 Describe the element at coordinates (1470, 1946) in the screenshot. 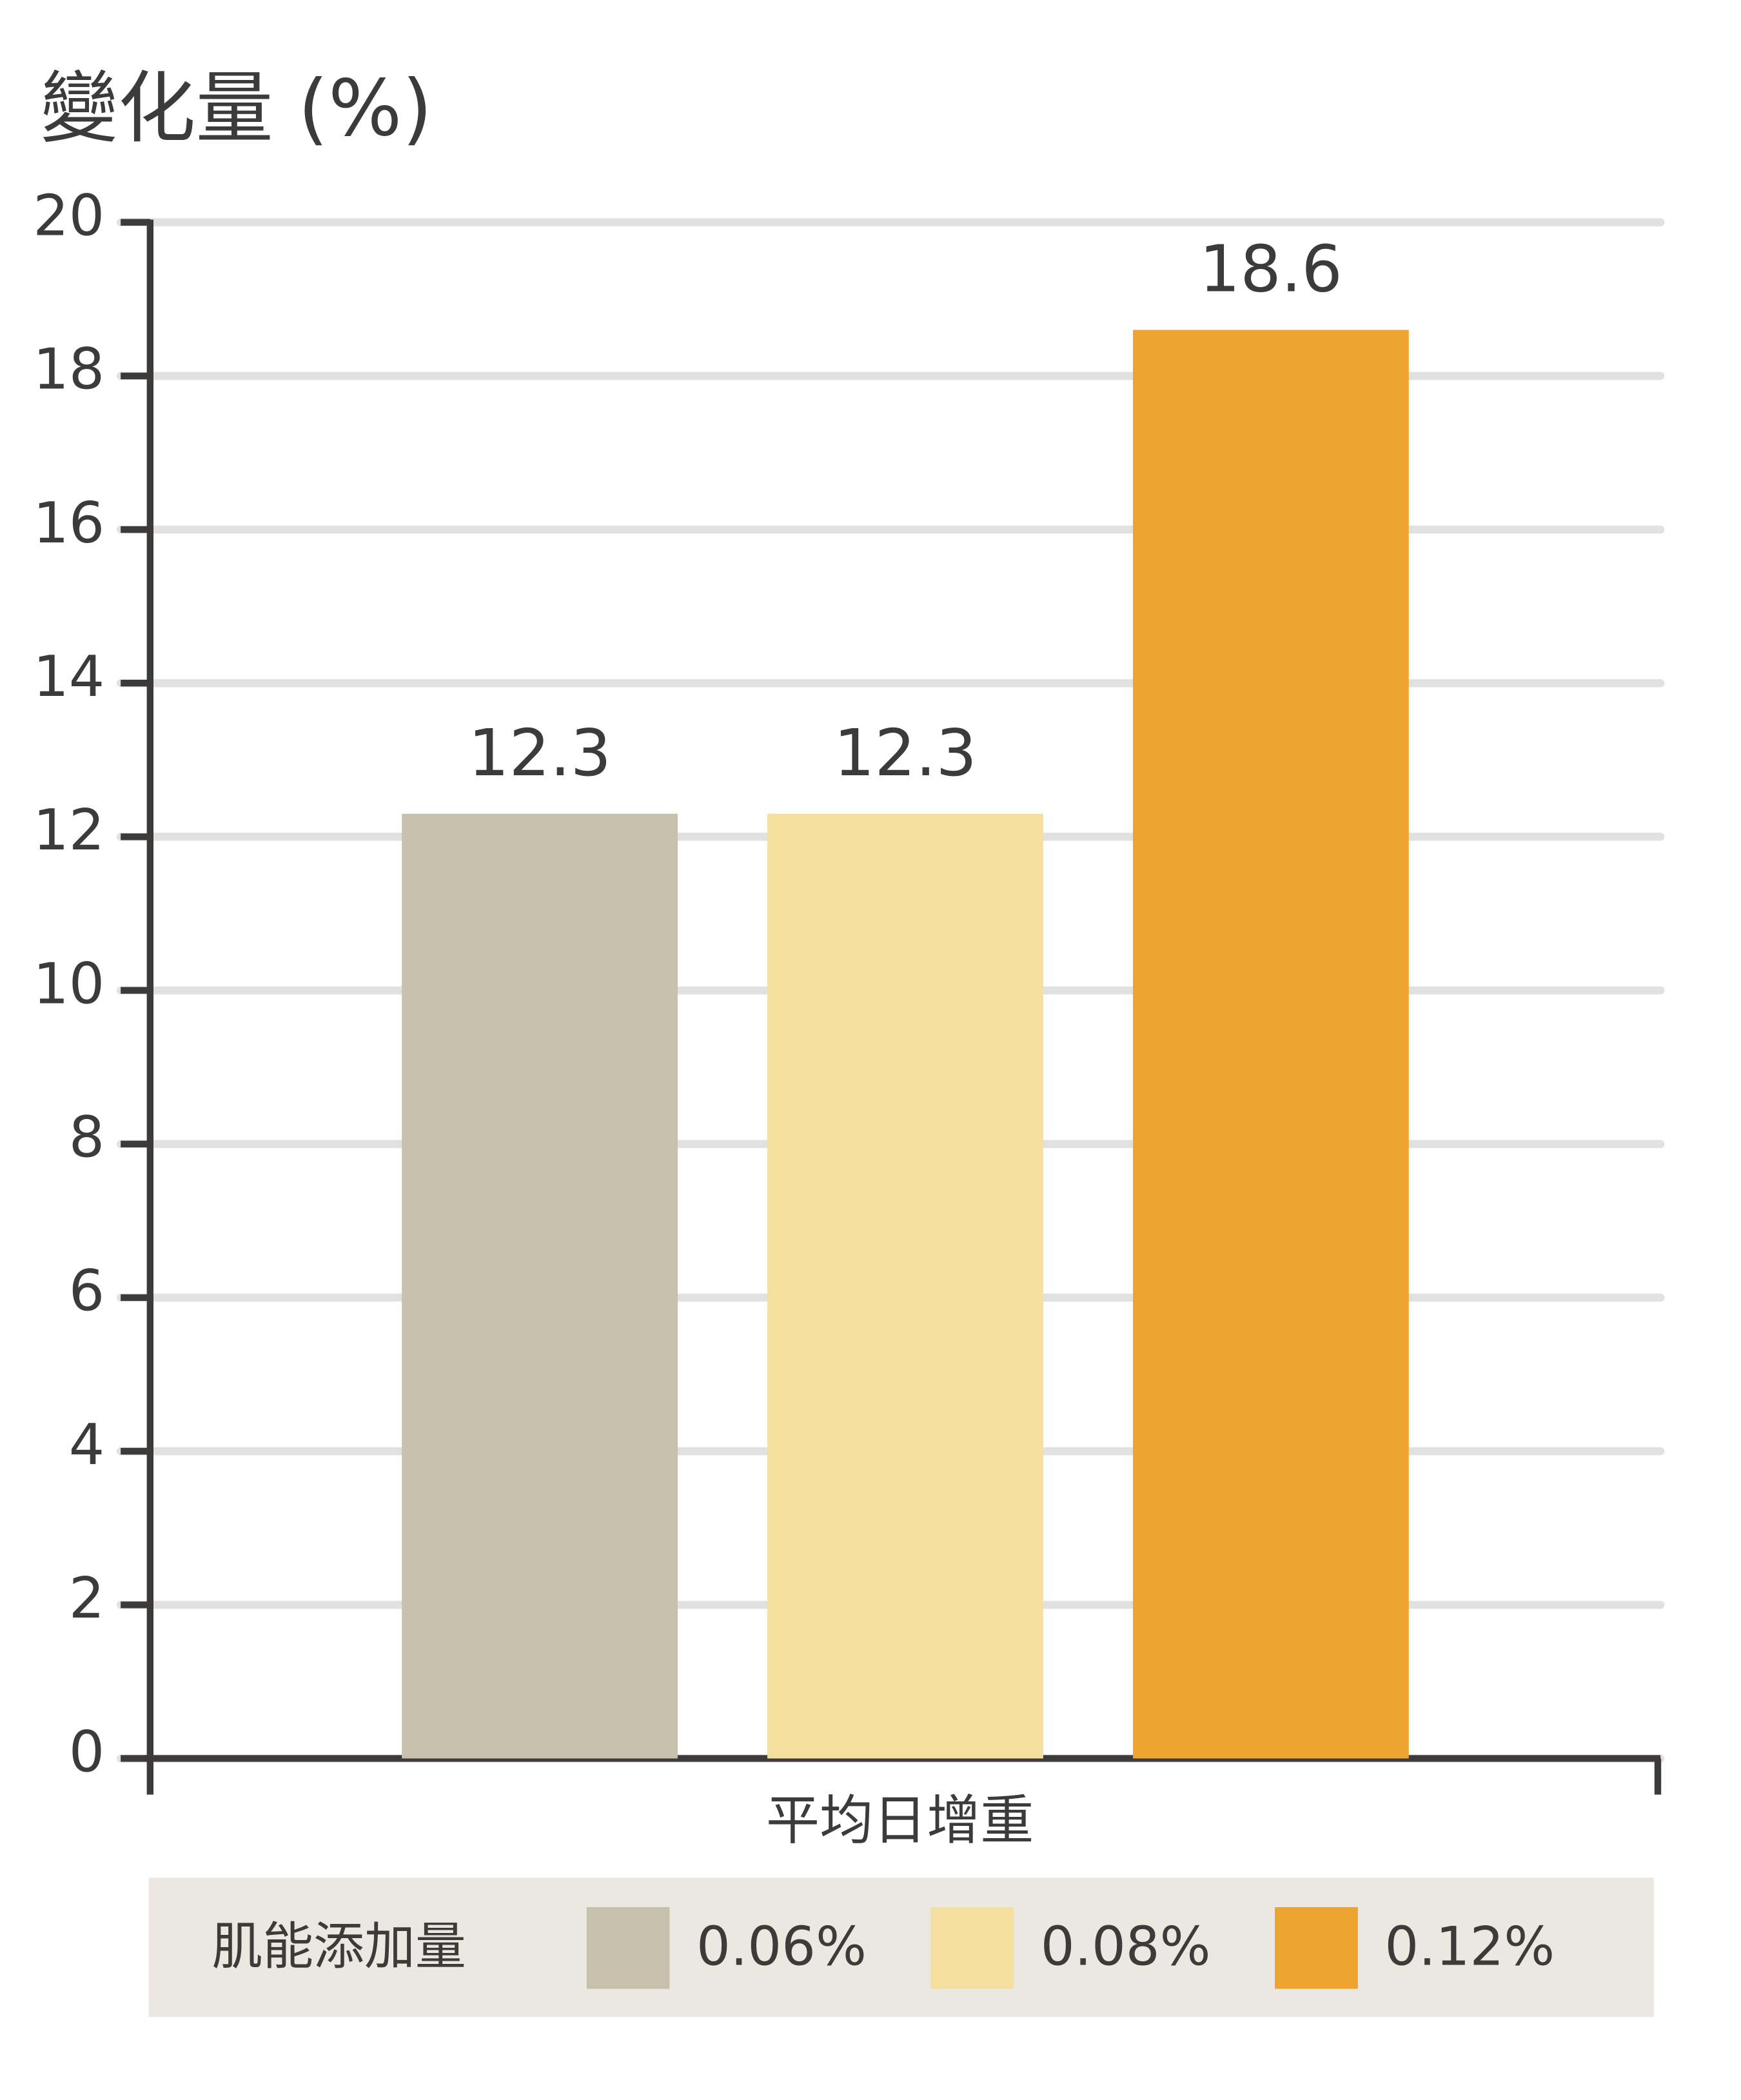

I see `legend-label: 0.12%` at that location.